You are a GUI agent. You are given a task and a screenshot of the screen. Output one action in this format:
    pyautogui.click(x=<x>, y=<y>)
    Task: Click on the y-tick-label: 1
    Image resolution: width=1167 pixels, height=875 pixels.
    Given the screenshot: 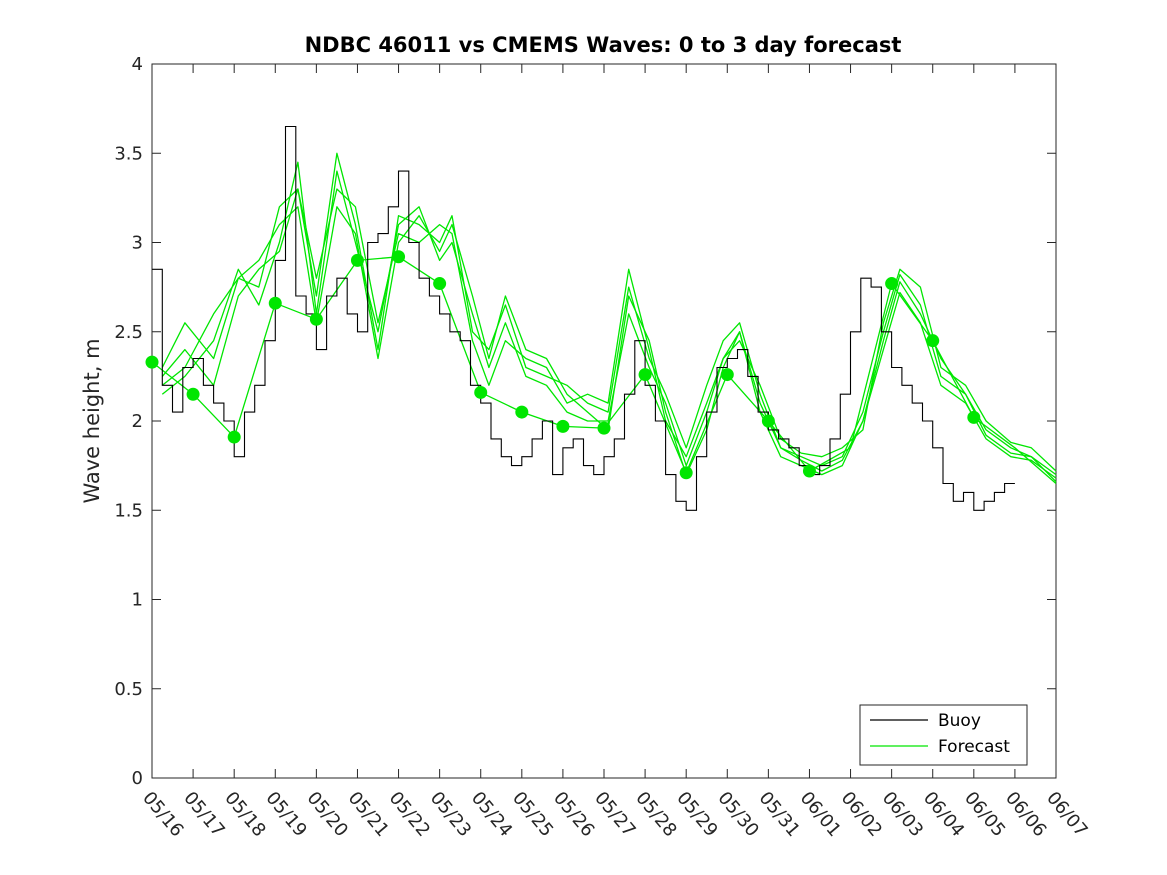 What is the action you would take?
    pyautogui.click(x=137, y=600)
    